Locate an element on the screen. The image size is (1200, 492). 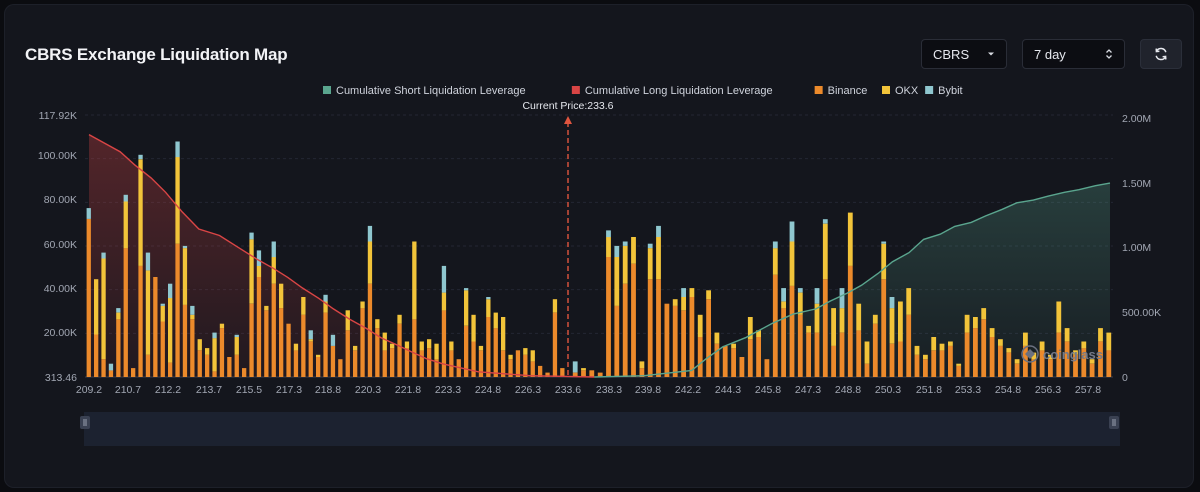
refresh-button is located at coordinates (1161, 54).